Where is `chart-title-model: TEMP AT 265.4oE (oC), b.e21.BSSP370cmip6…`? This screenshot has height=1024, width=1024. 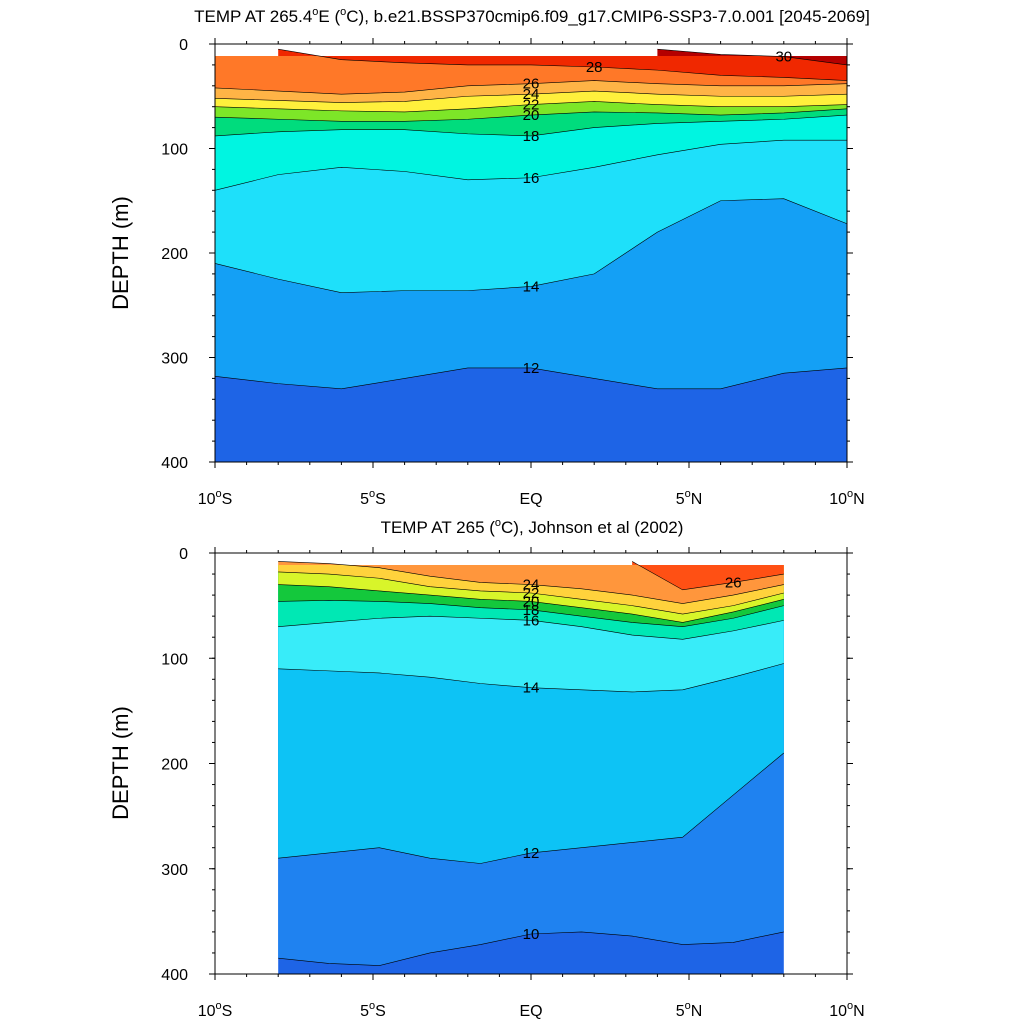 chart-title-model: TEMP AT 265.4oE (oC), b.e21.BSSP370cmip6… is located at coordinates (532, 16).